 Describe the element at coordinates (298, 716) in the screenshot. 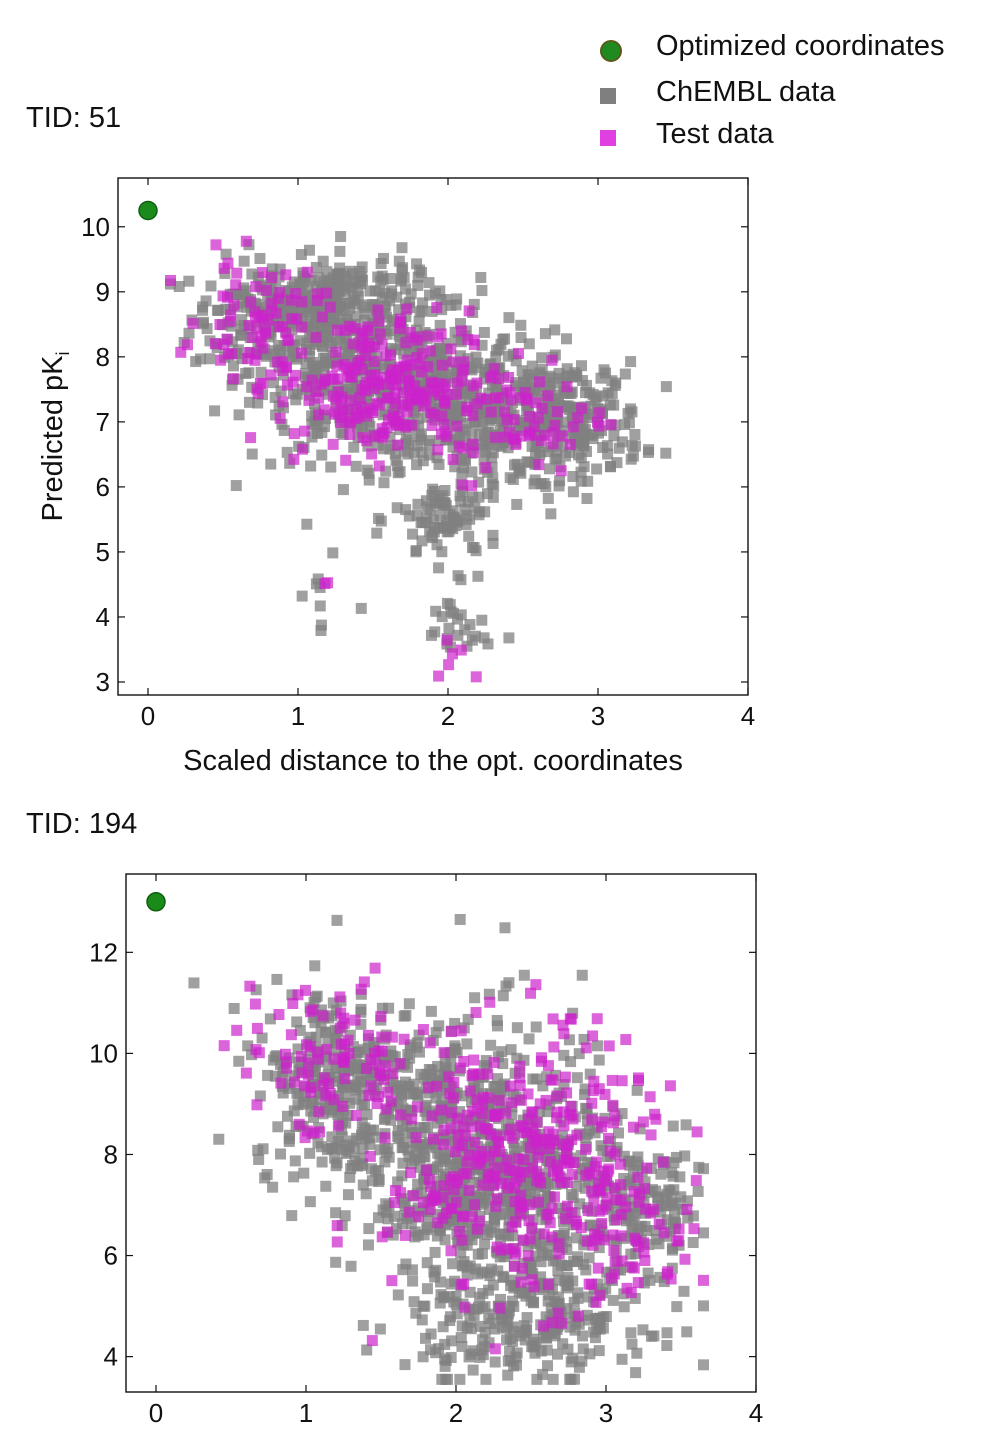

I see `x-tick-label: 1` at that location.